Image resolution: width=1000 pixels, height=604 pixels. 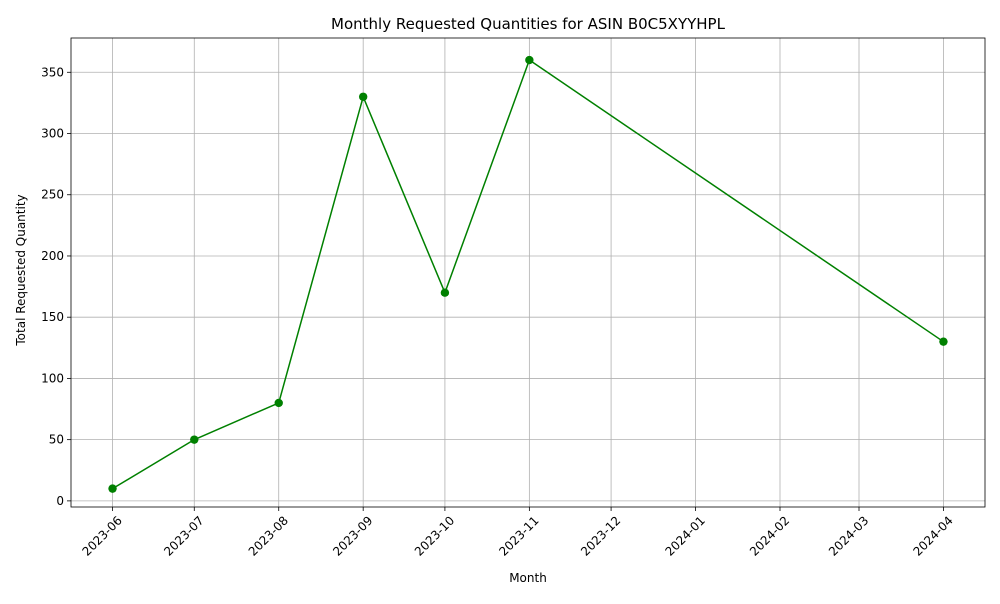 I want to click on y-tick-label: 200, so click(x=52, y=256).